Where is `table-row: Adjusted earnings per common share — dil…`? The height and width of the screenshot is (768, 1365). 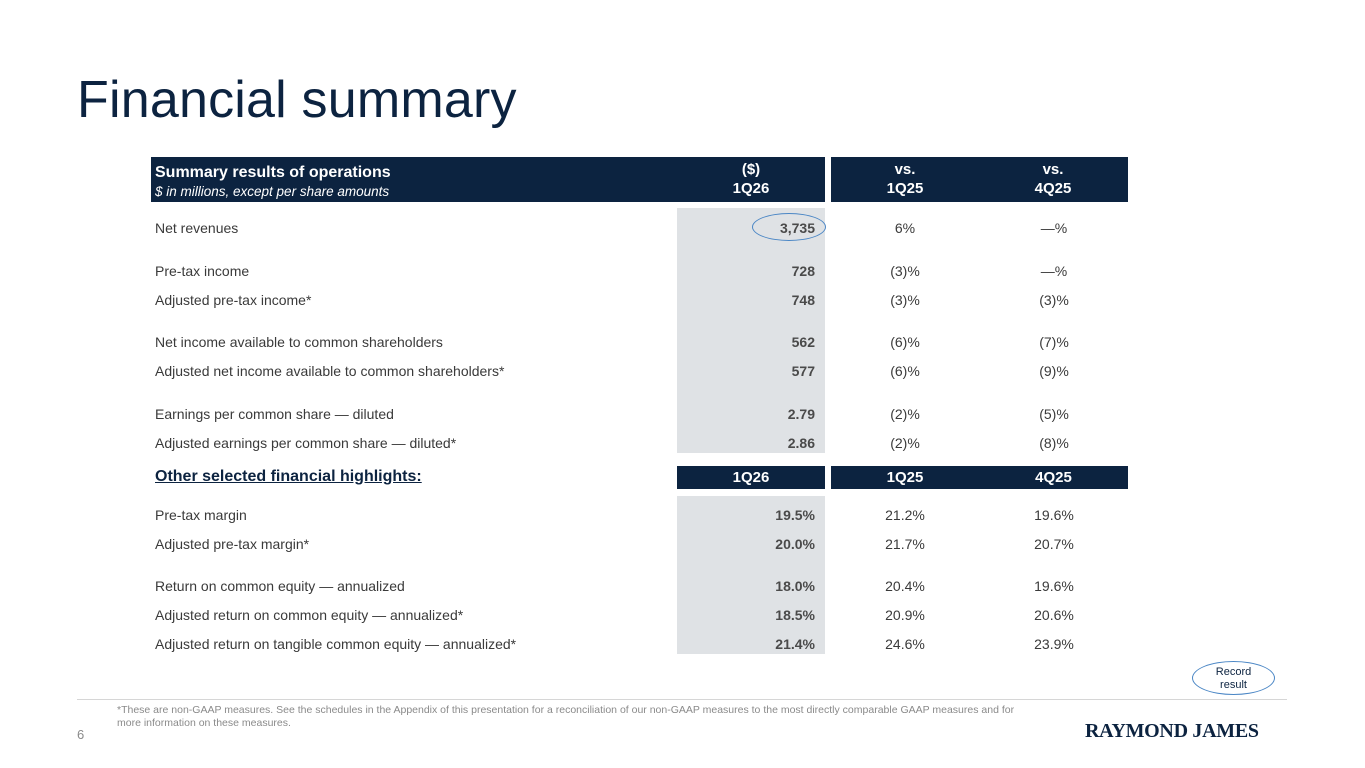
table-row: Adjusted earnings per common share — dil… is located at coordinates (639, 443).